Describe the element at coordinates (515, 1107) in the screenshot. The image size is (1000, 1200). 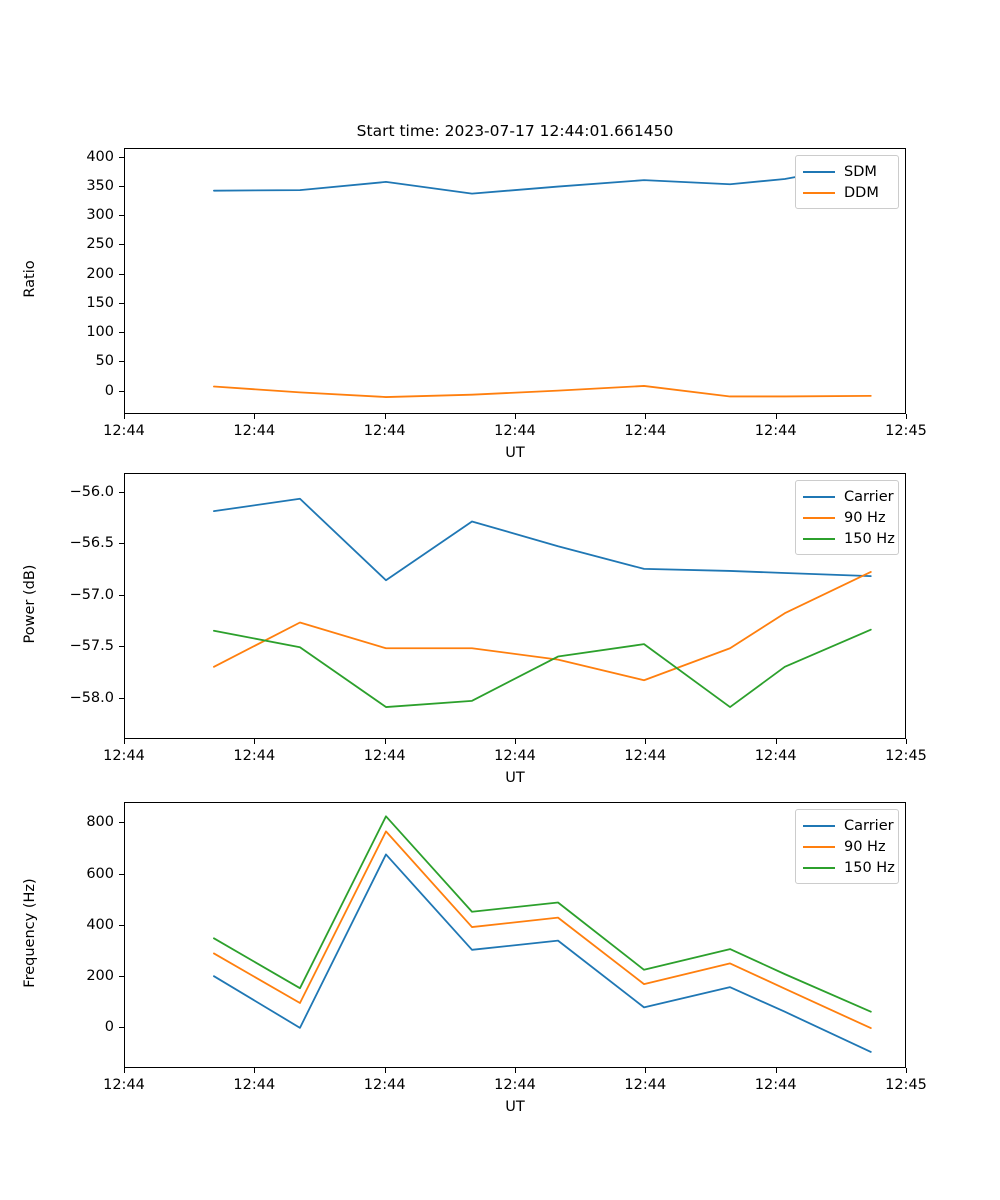
I see `x-axis-label-3: UT` at that location.